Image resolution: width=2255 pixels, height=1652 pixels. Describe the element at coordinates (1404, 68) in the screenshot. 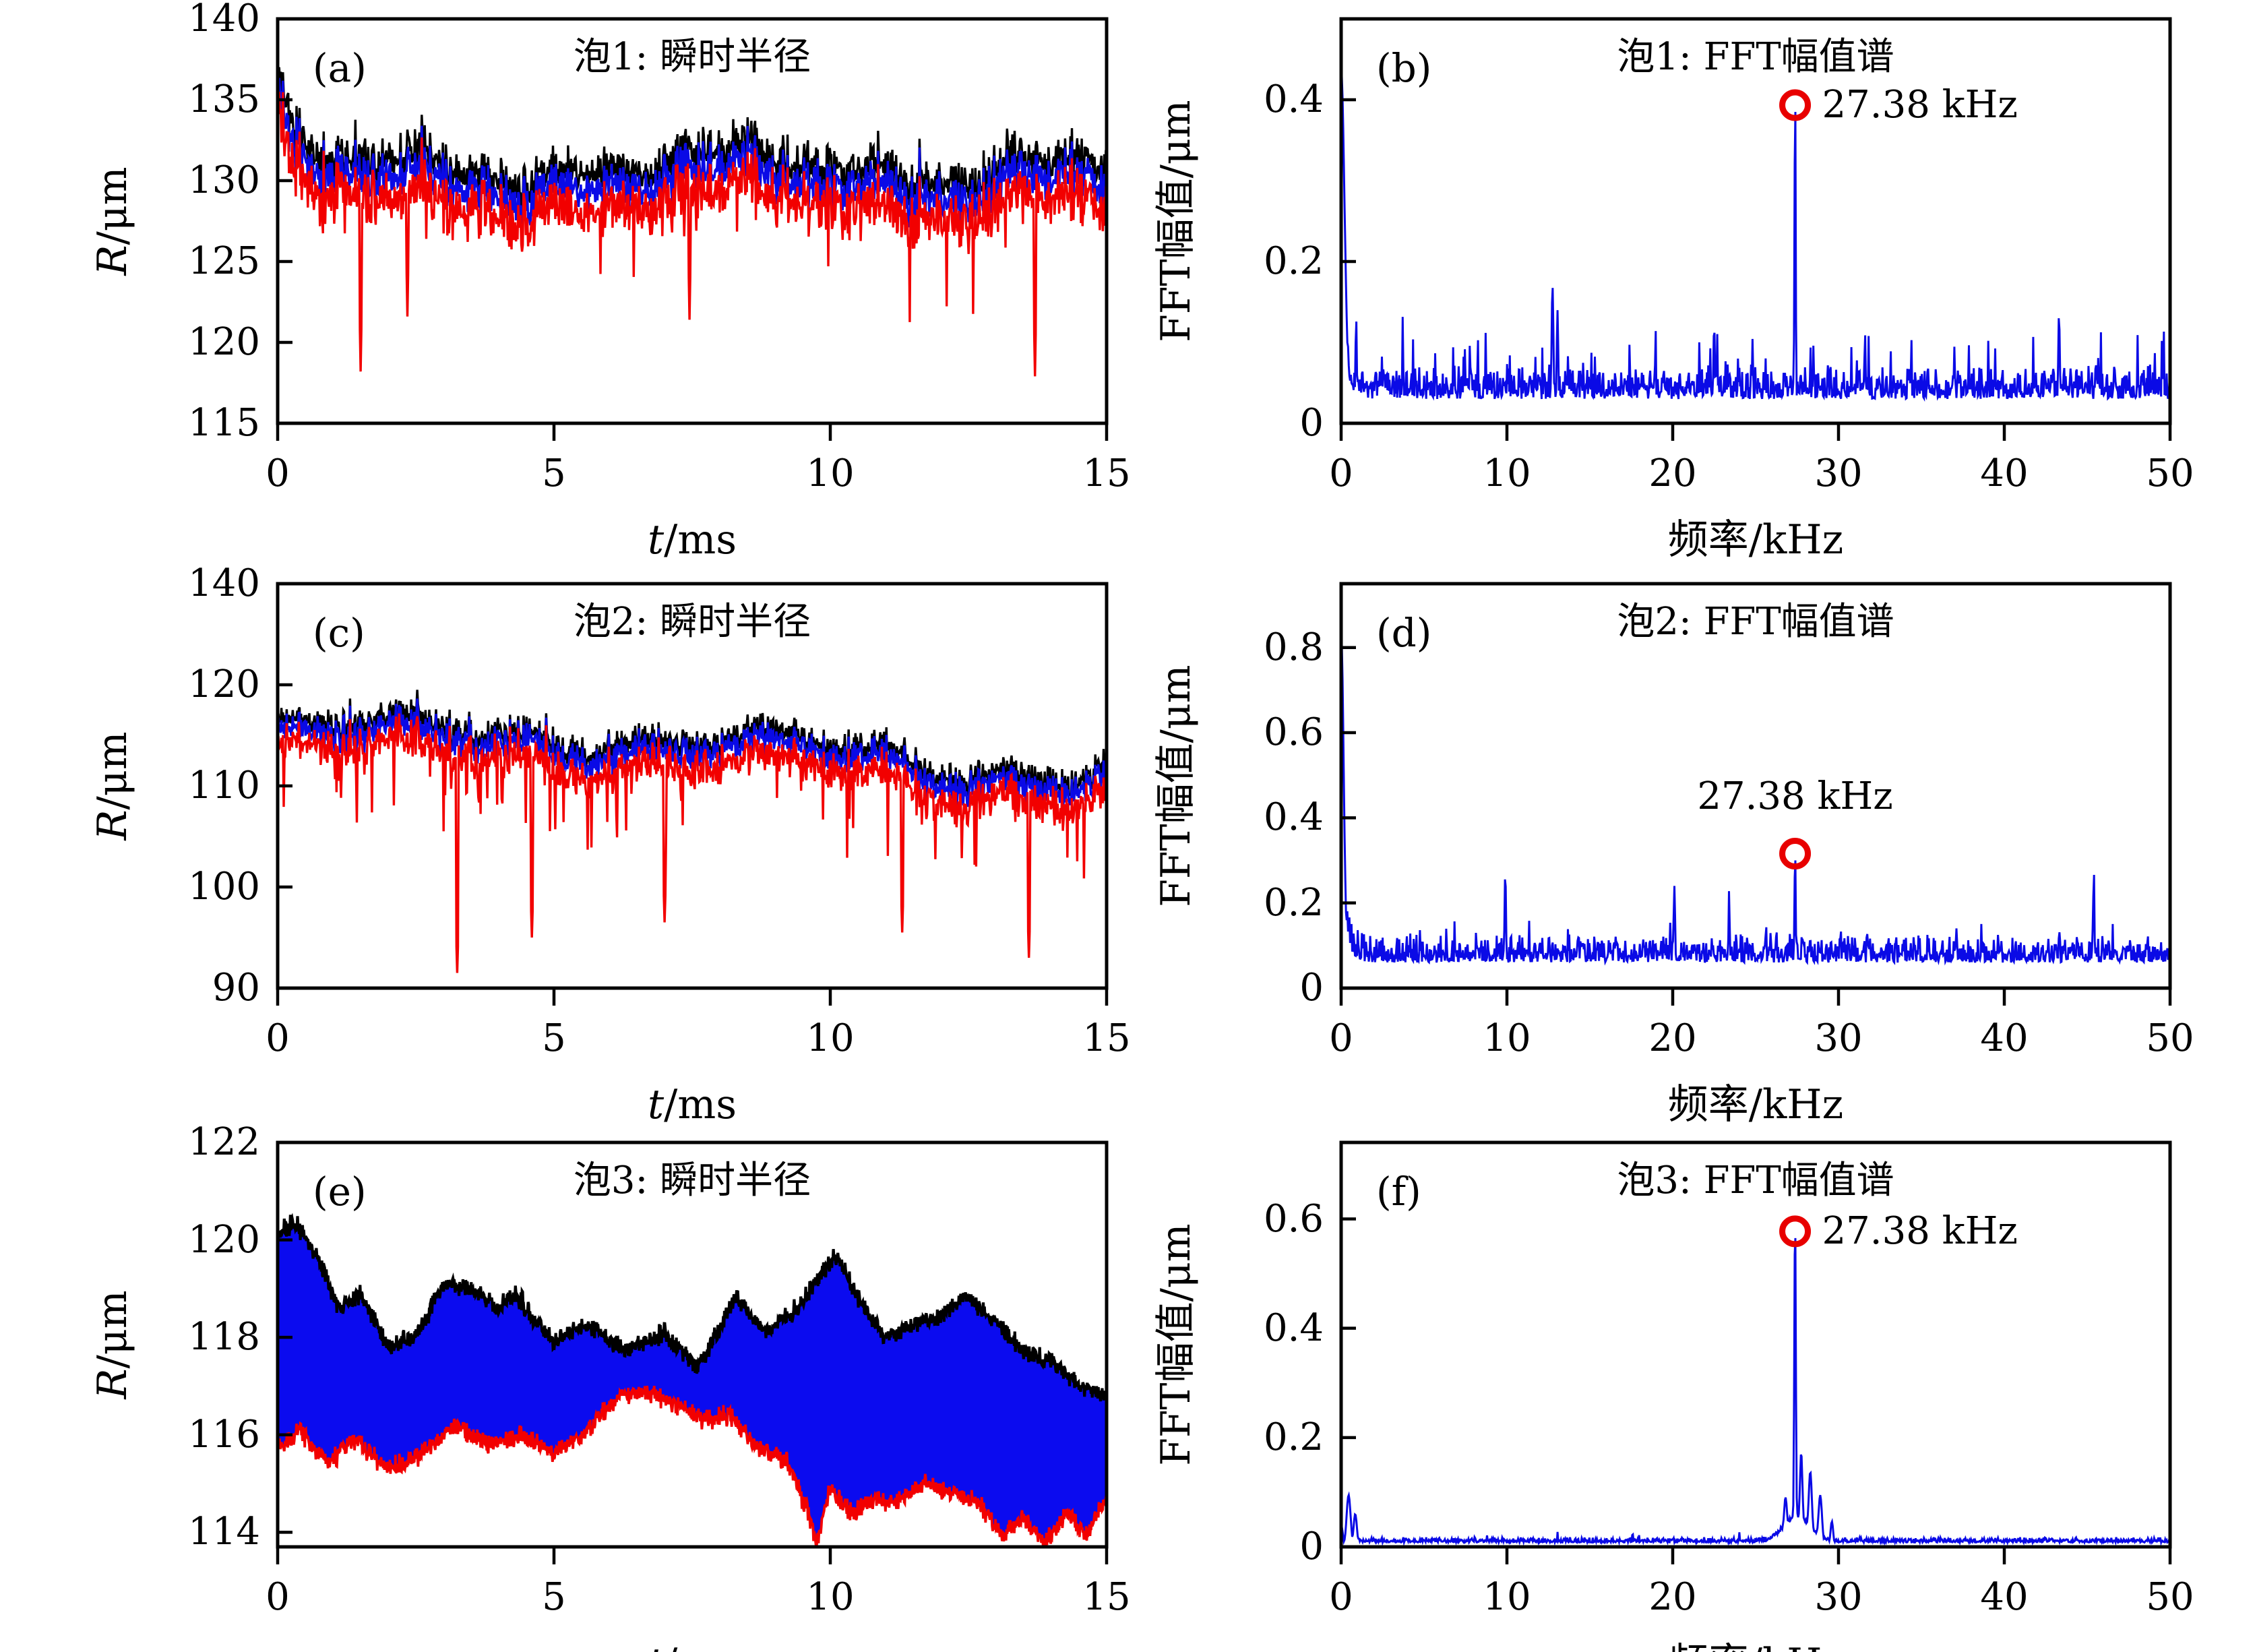

I see `panel-letter: (b)` at that location.